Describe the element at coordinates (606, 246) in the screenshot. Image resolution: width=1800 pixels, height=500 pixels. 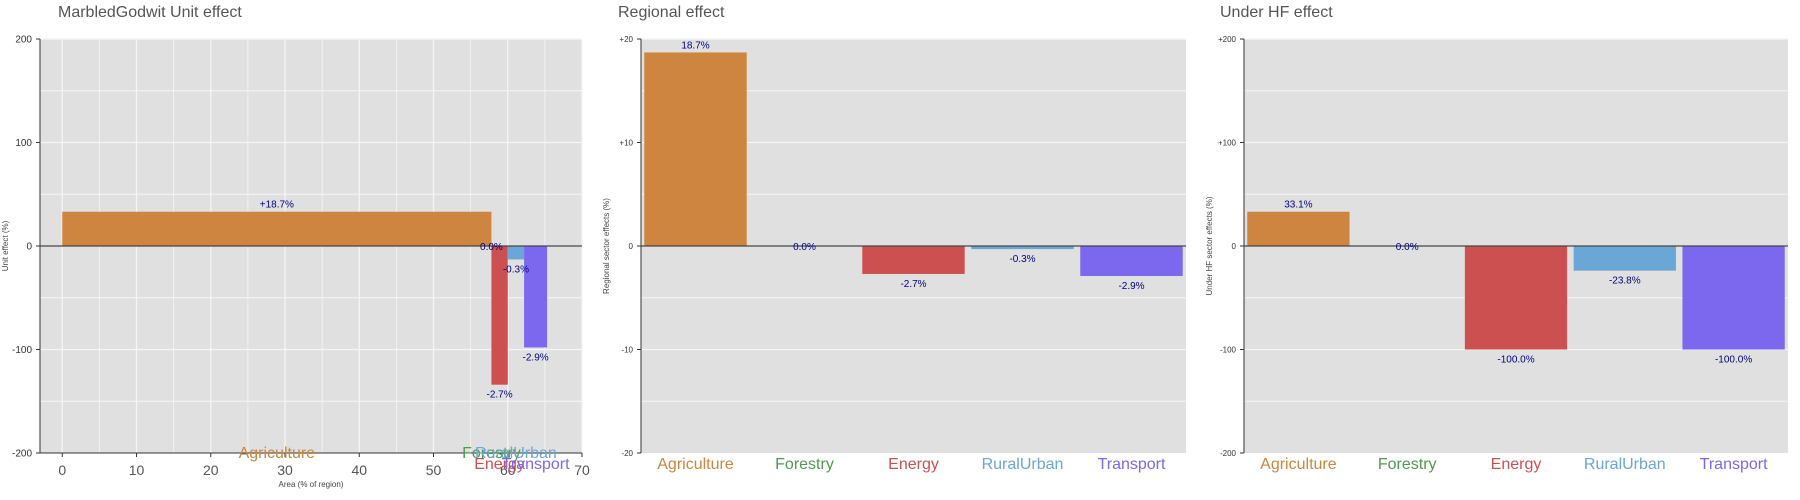
I see `regional-y-axis-label: Regional sector effects (%)` at that location.